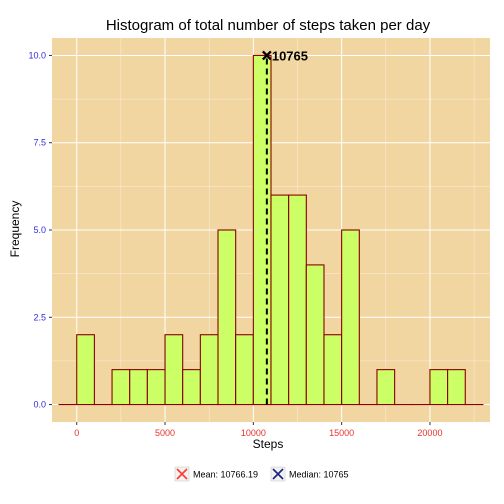 The width and height of the screenshot is (504, 504). What do you see at coordinates (319, 475) in the screenshot?
I see `legend-label: Median: 10765` at bounding box center [319, 475].